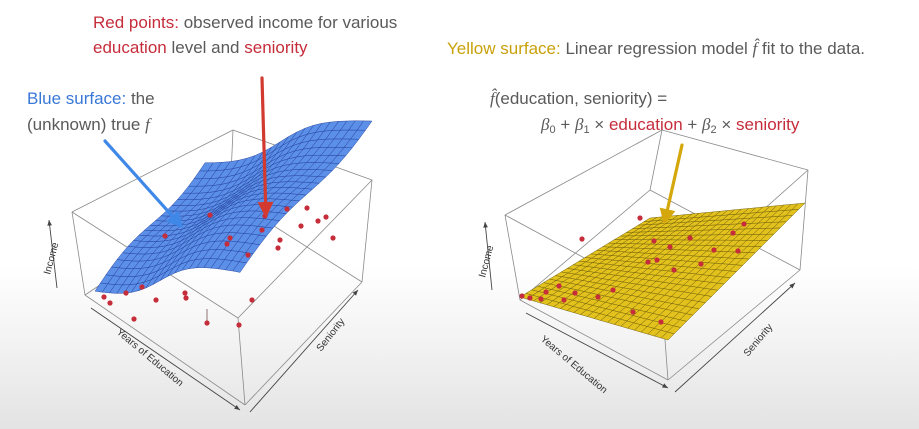  Describe the element at coordinates (276, 47) in the screenshot. I see `word-seniority: seniority` at that location.